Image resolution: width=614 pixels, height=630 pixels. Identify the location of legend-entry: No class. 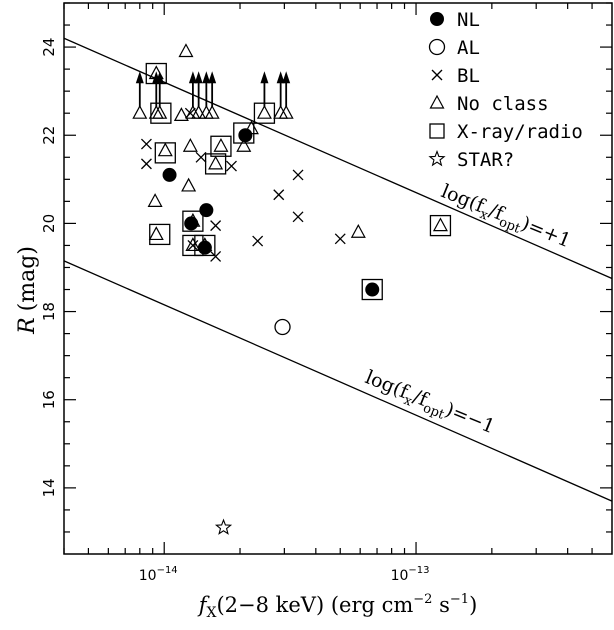
(489, 104).